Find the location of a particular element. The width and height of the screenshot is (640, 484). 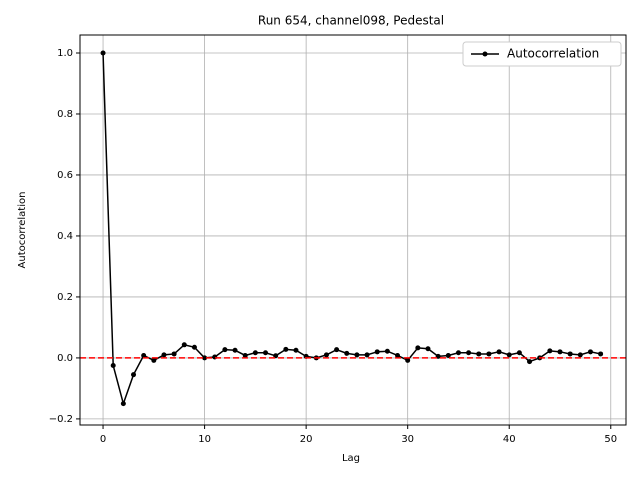

legend-marker is located at coordinates (485, 54).